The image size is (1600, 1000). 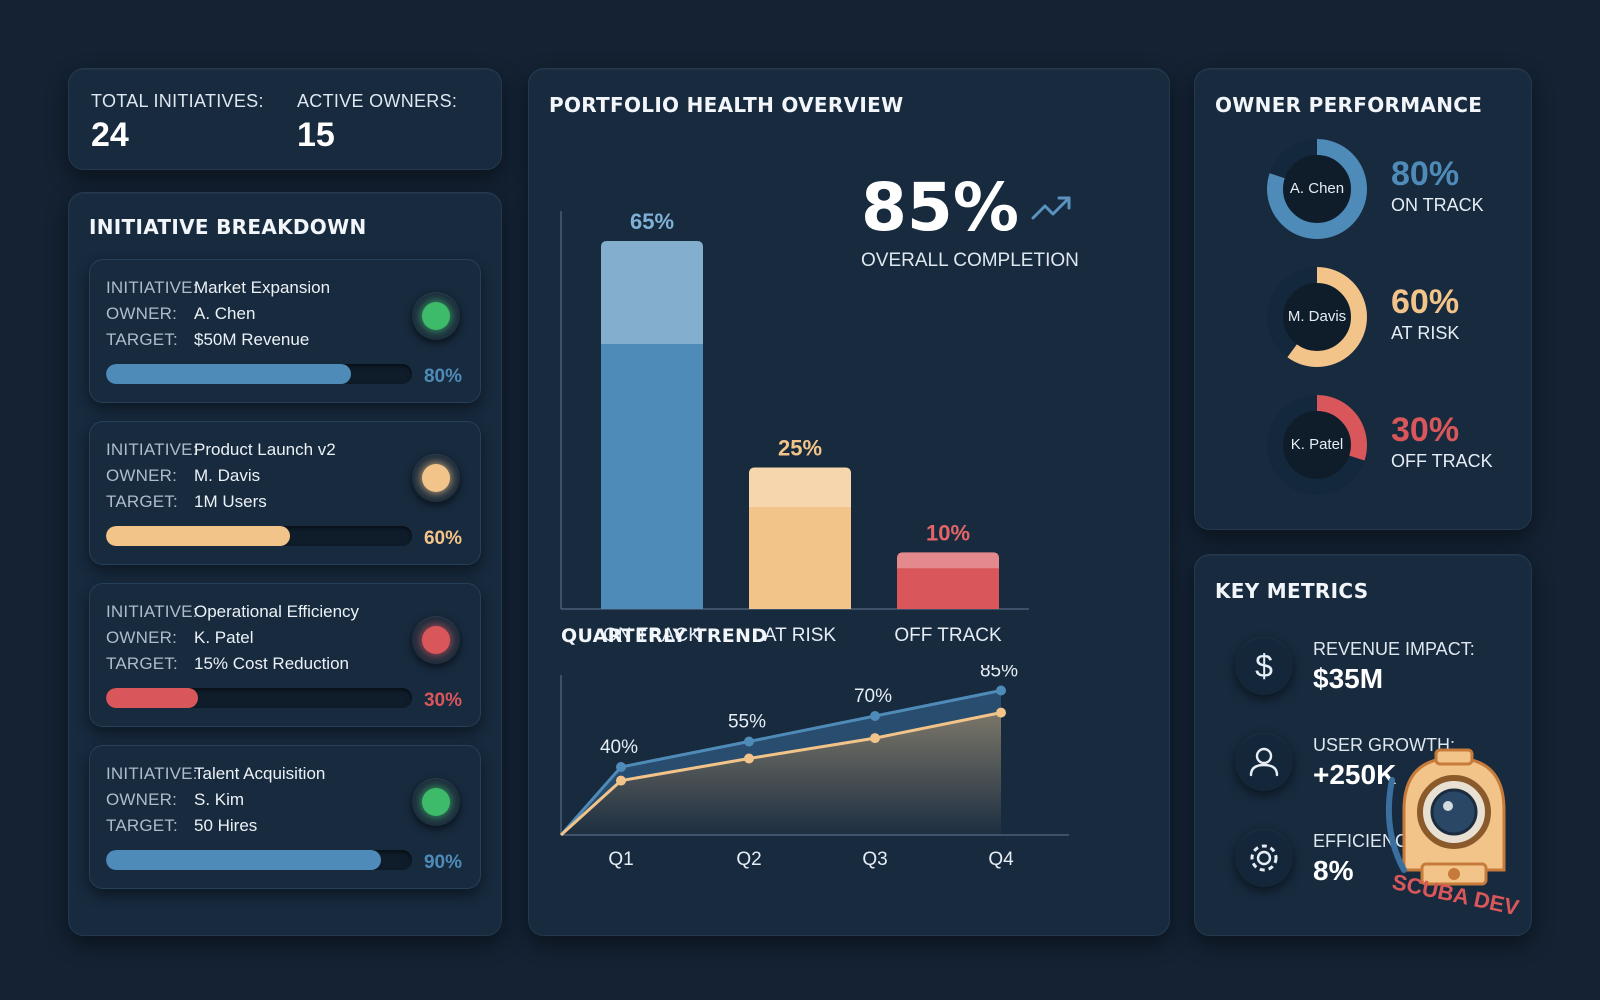 I want to click on summary-panel: TOTAL INITIATIVES: 24 ACTIVE OWNERS: 15, so click(x=285, y=119).